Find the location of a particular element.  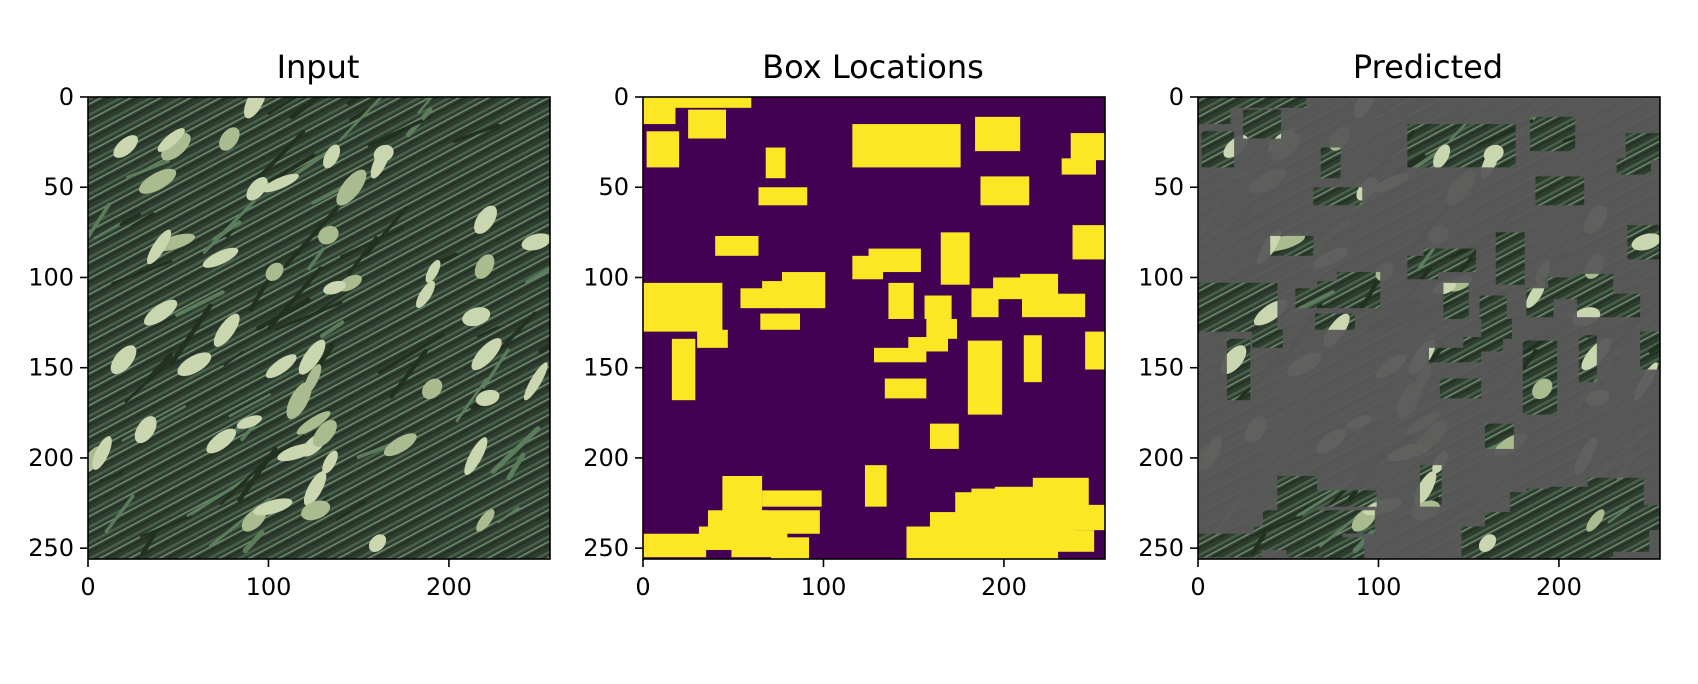

panel-title-box-locations: Box Locations is located at coordinates (873, 67).